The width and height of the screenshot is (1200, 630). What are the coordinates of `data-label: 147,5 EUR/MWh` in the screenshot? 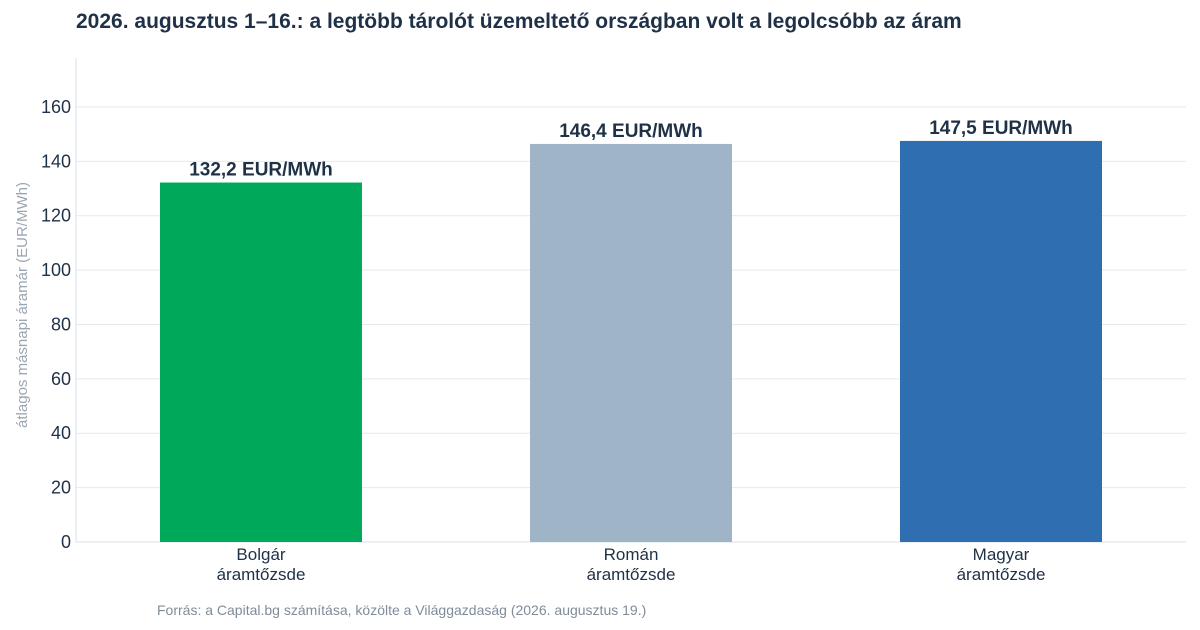 It's located at (1001, 128).